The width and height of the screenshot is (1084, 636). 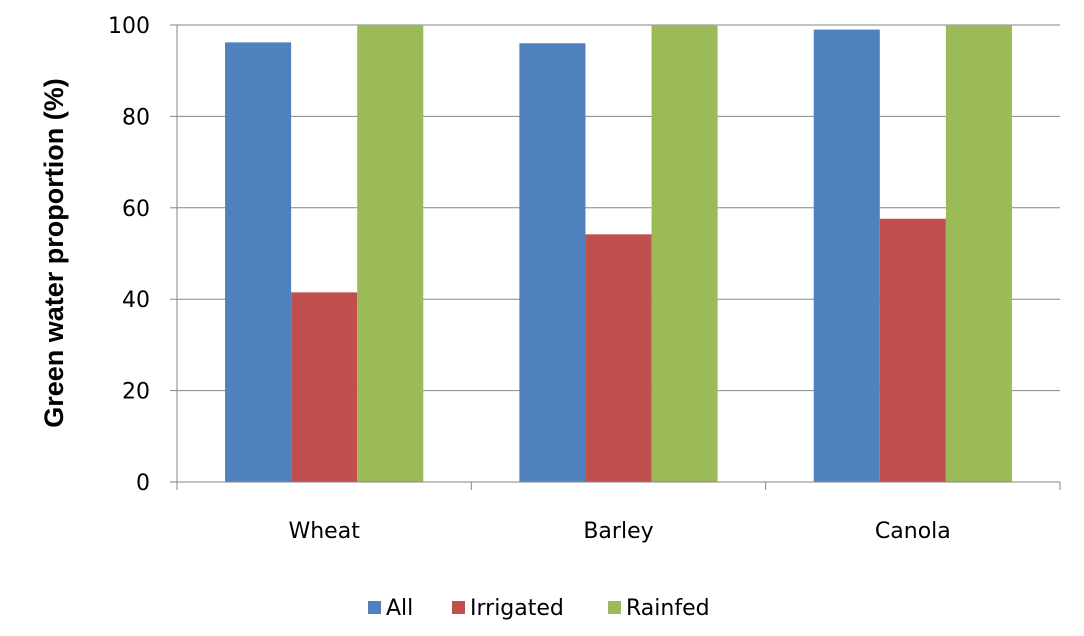 I want to click on legend-item-all: All, so click(x=390, y=608).